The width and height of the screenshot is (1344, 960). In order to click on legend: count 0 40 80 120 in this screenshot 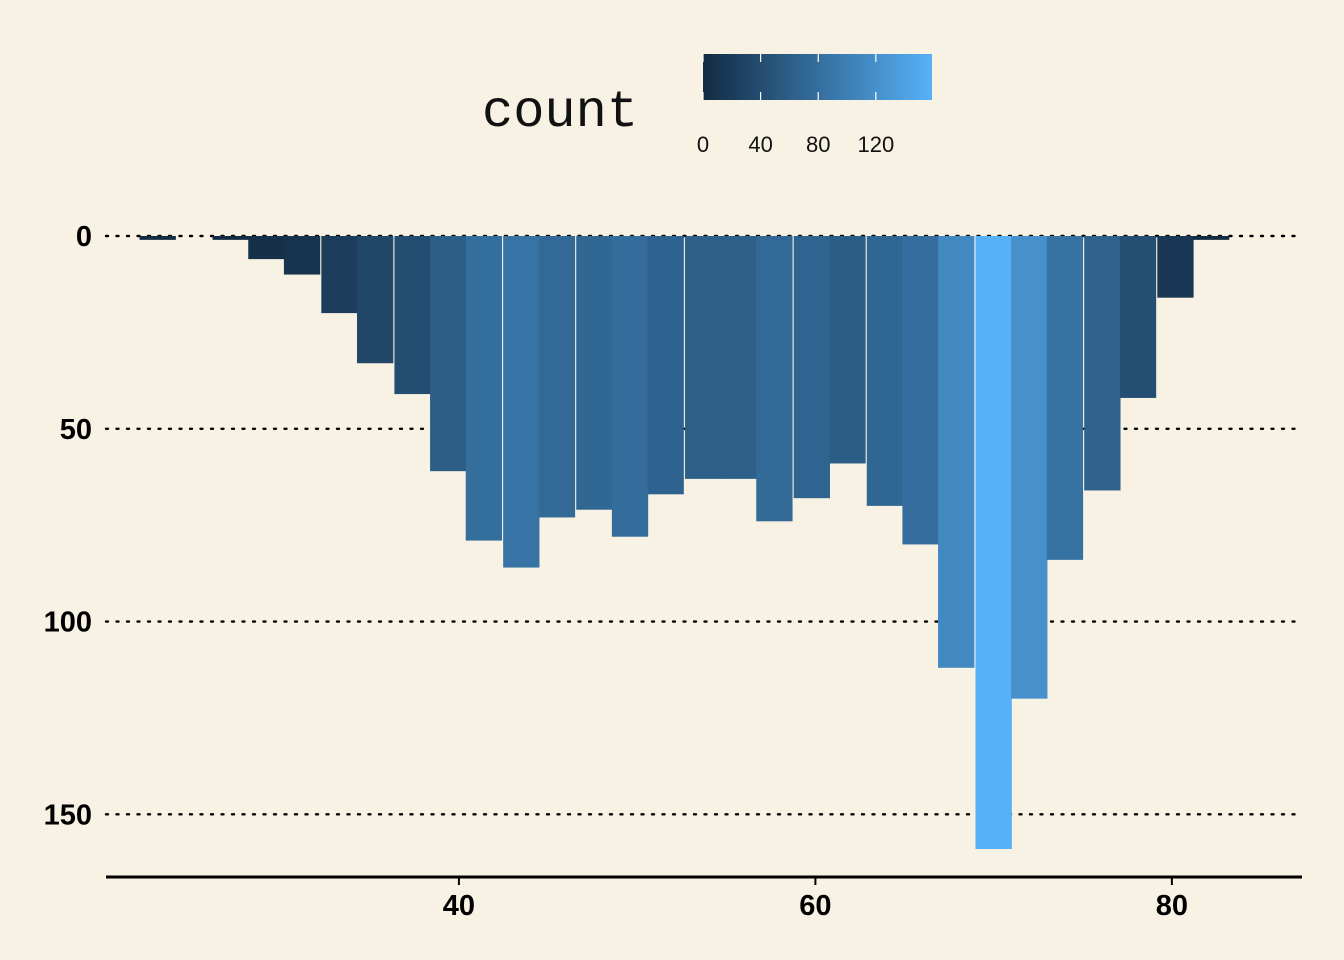, I will do `click(707, 105)`.